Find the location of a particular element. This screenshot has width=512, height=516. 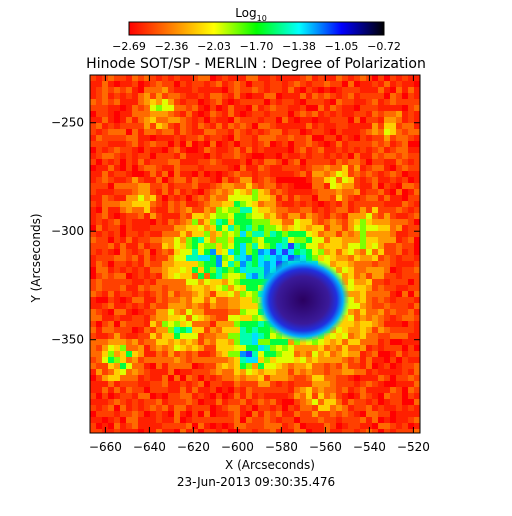

x-tick-label: −580 is located at coordinates (281, 447).